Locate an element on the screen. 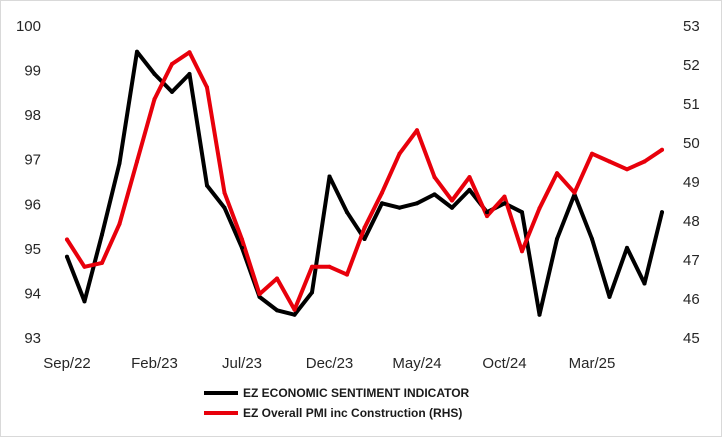 The image size is (722, 437). x-tick-label: Mar/25 is located at coordinates (592, 363).